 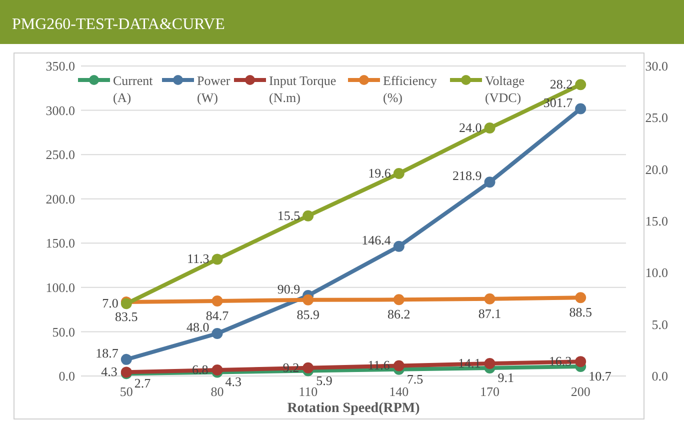 I want to click on x-tick-label: 140, so click(x=399, y=391).